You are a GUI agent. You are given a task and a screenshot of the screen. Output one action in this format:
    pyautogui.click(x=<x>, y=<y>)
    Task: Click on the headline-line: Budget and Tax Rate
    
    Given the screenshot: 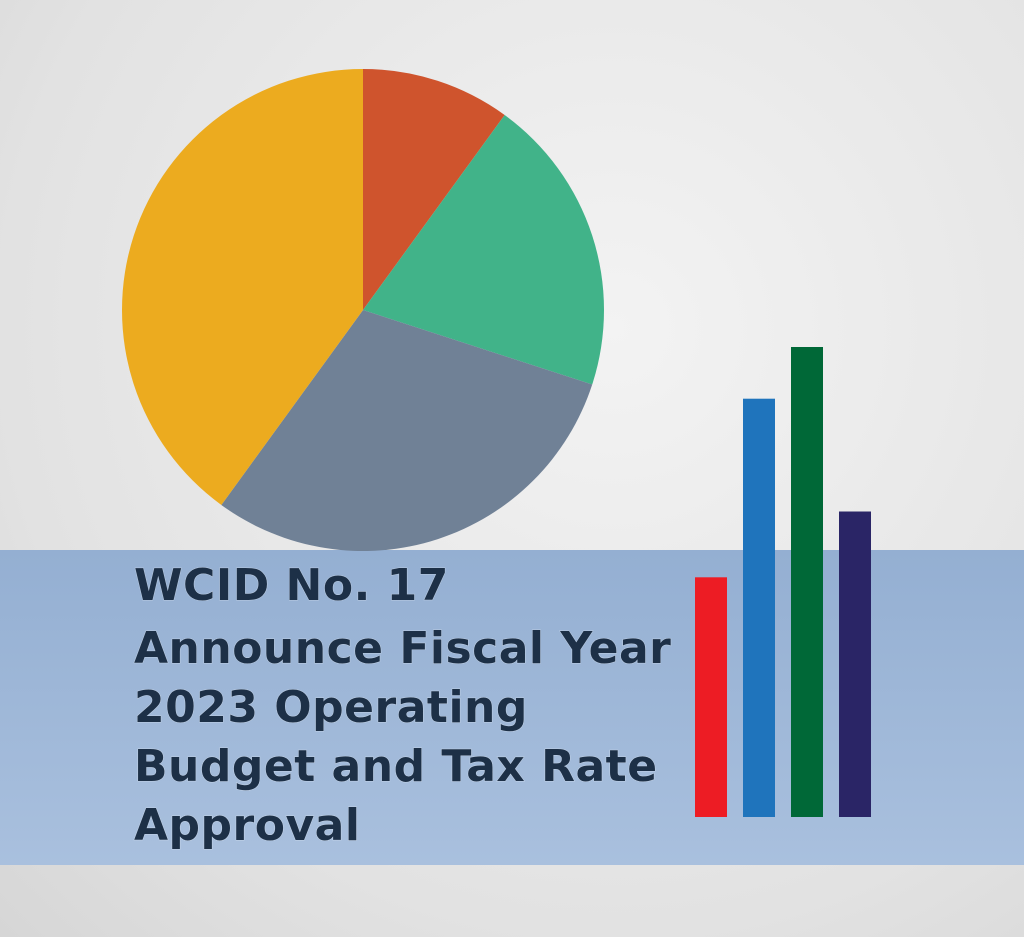 What is the action you would take?
    pyautogui.click(x=396, y=766)
    